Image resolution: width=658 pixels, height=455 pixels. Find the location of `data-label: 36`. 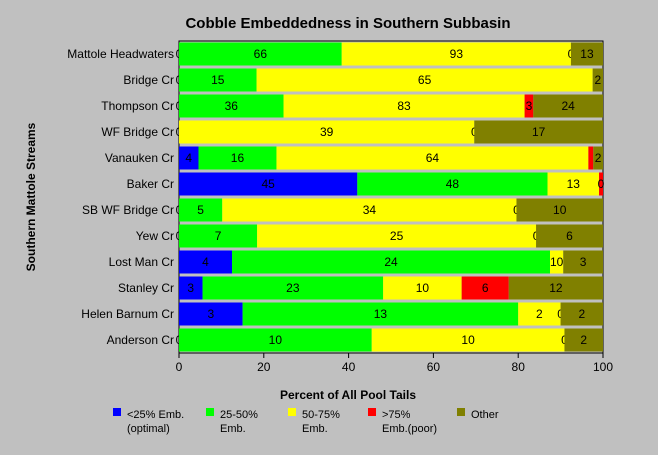

data-label: 36 is located at coordinates (232, 106).